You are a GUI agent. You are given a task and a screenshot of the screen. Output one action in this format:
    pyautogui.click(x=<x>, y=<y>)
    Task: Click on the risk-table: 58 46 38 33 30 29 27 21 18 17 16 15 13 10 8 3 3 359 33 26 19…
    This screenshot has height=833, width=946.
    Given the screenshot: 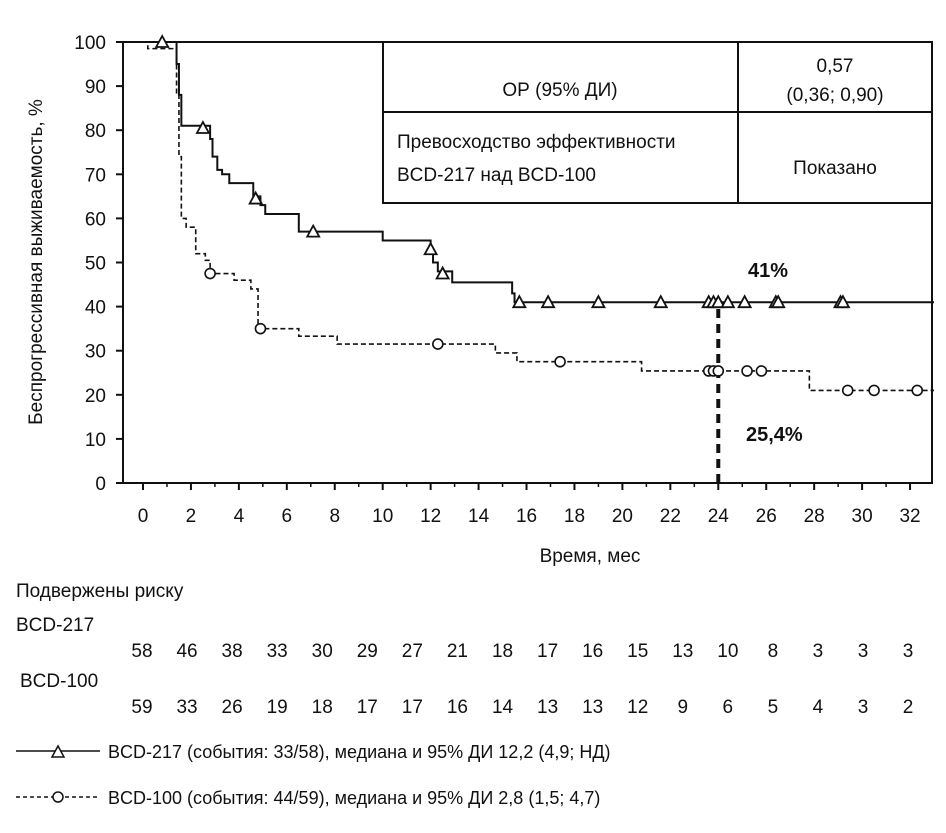 What is the action you would take?
    pyautogui.click(x=522, y=679)
    